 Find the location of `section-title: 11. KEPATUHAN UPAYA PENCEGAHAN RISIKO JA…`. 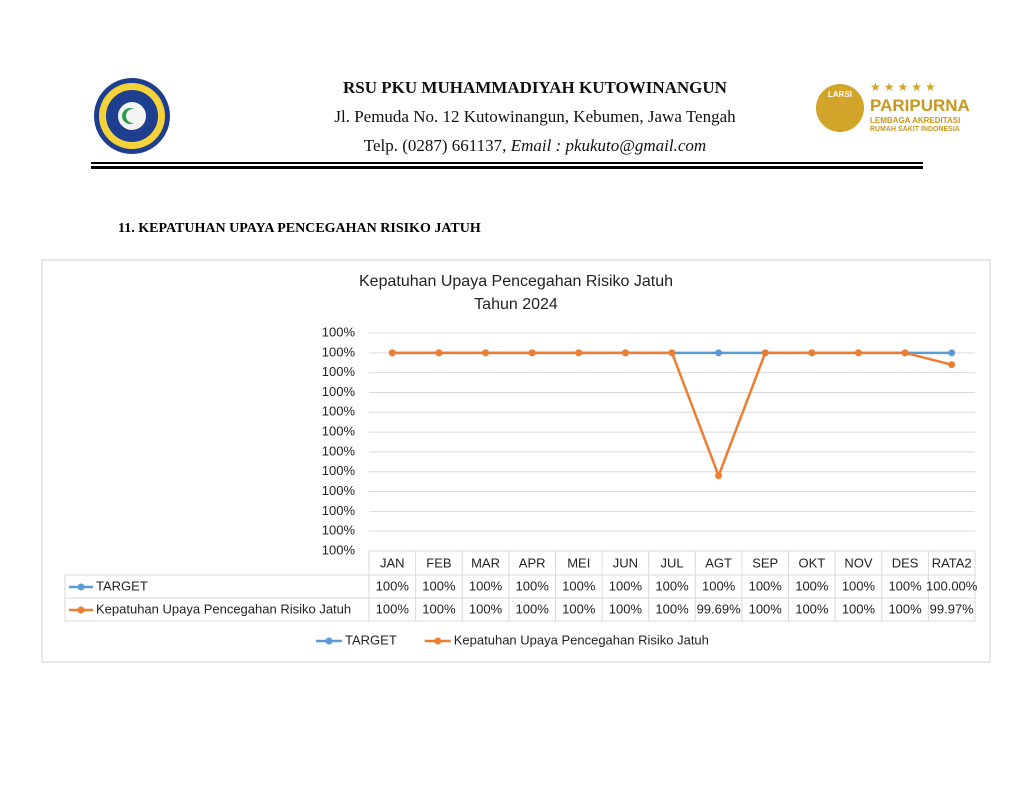

section-title: 11. KEPATUHAN UPAYA PENCEGAHAN RISIKO JA… is located at coordinates (299, 228).